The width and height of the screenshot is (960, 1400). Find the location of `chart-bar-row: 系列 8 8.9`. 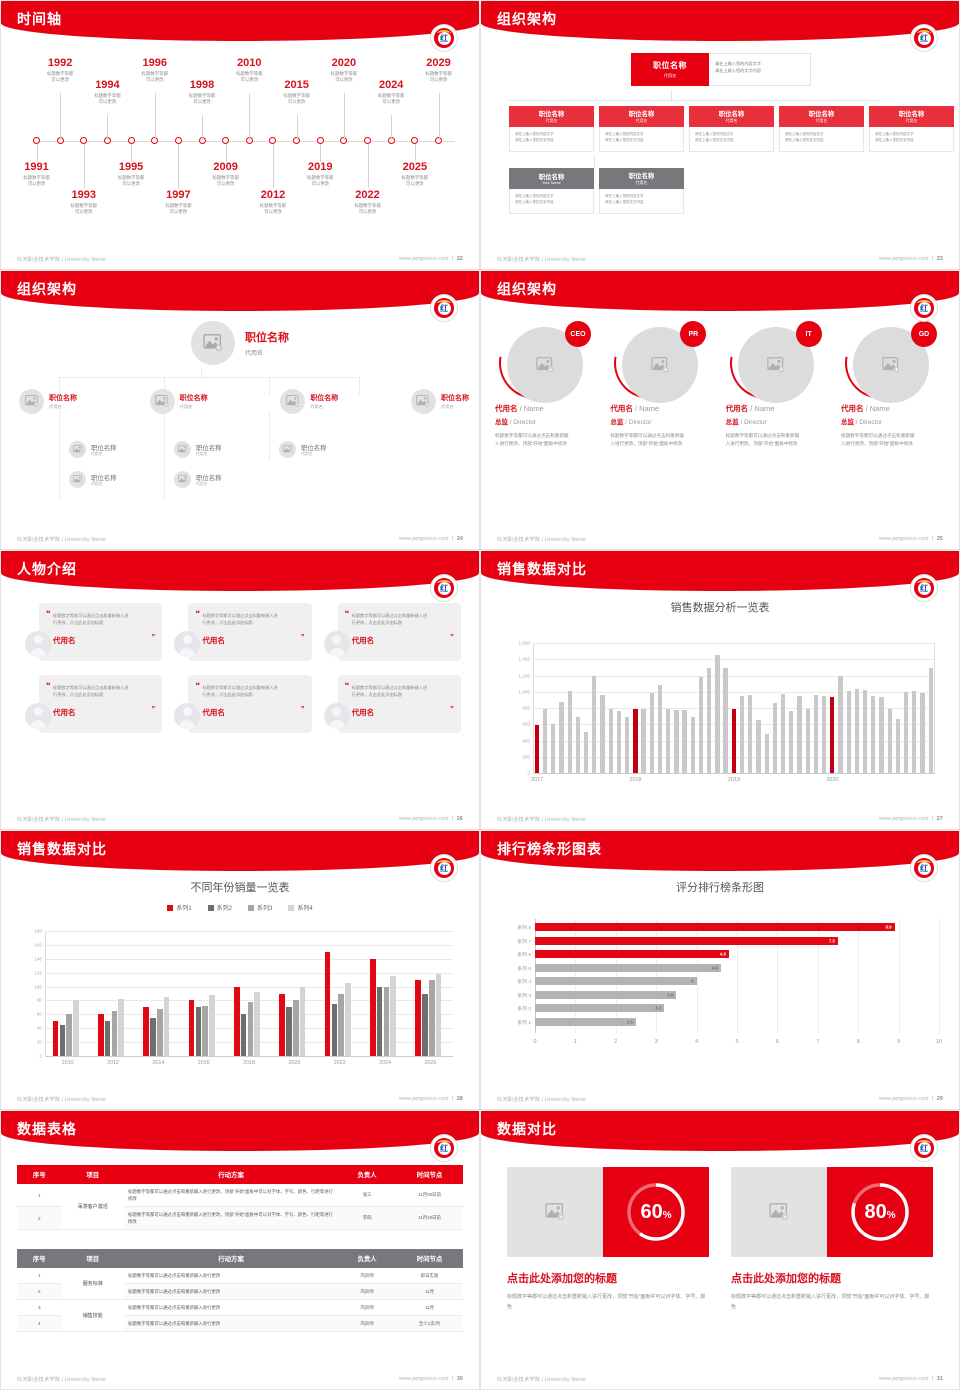

chart-bar-row: 系列 8 8.9 is located at coordinates (706, 927).